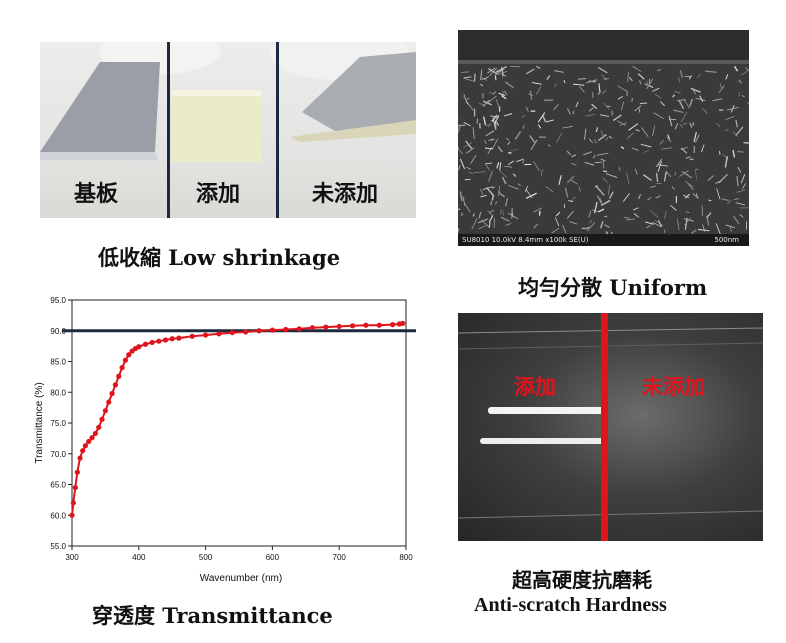  I want to click on y-tick-label: 65.0, so click(58, 485).